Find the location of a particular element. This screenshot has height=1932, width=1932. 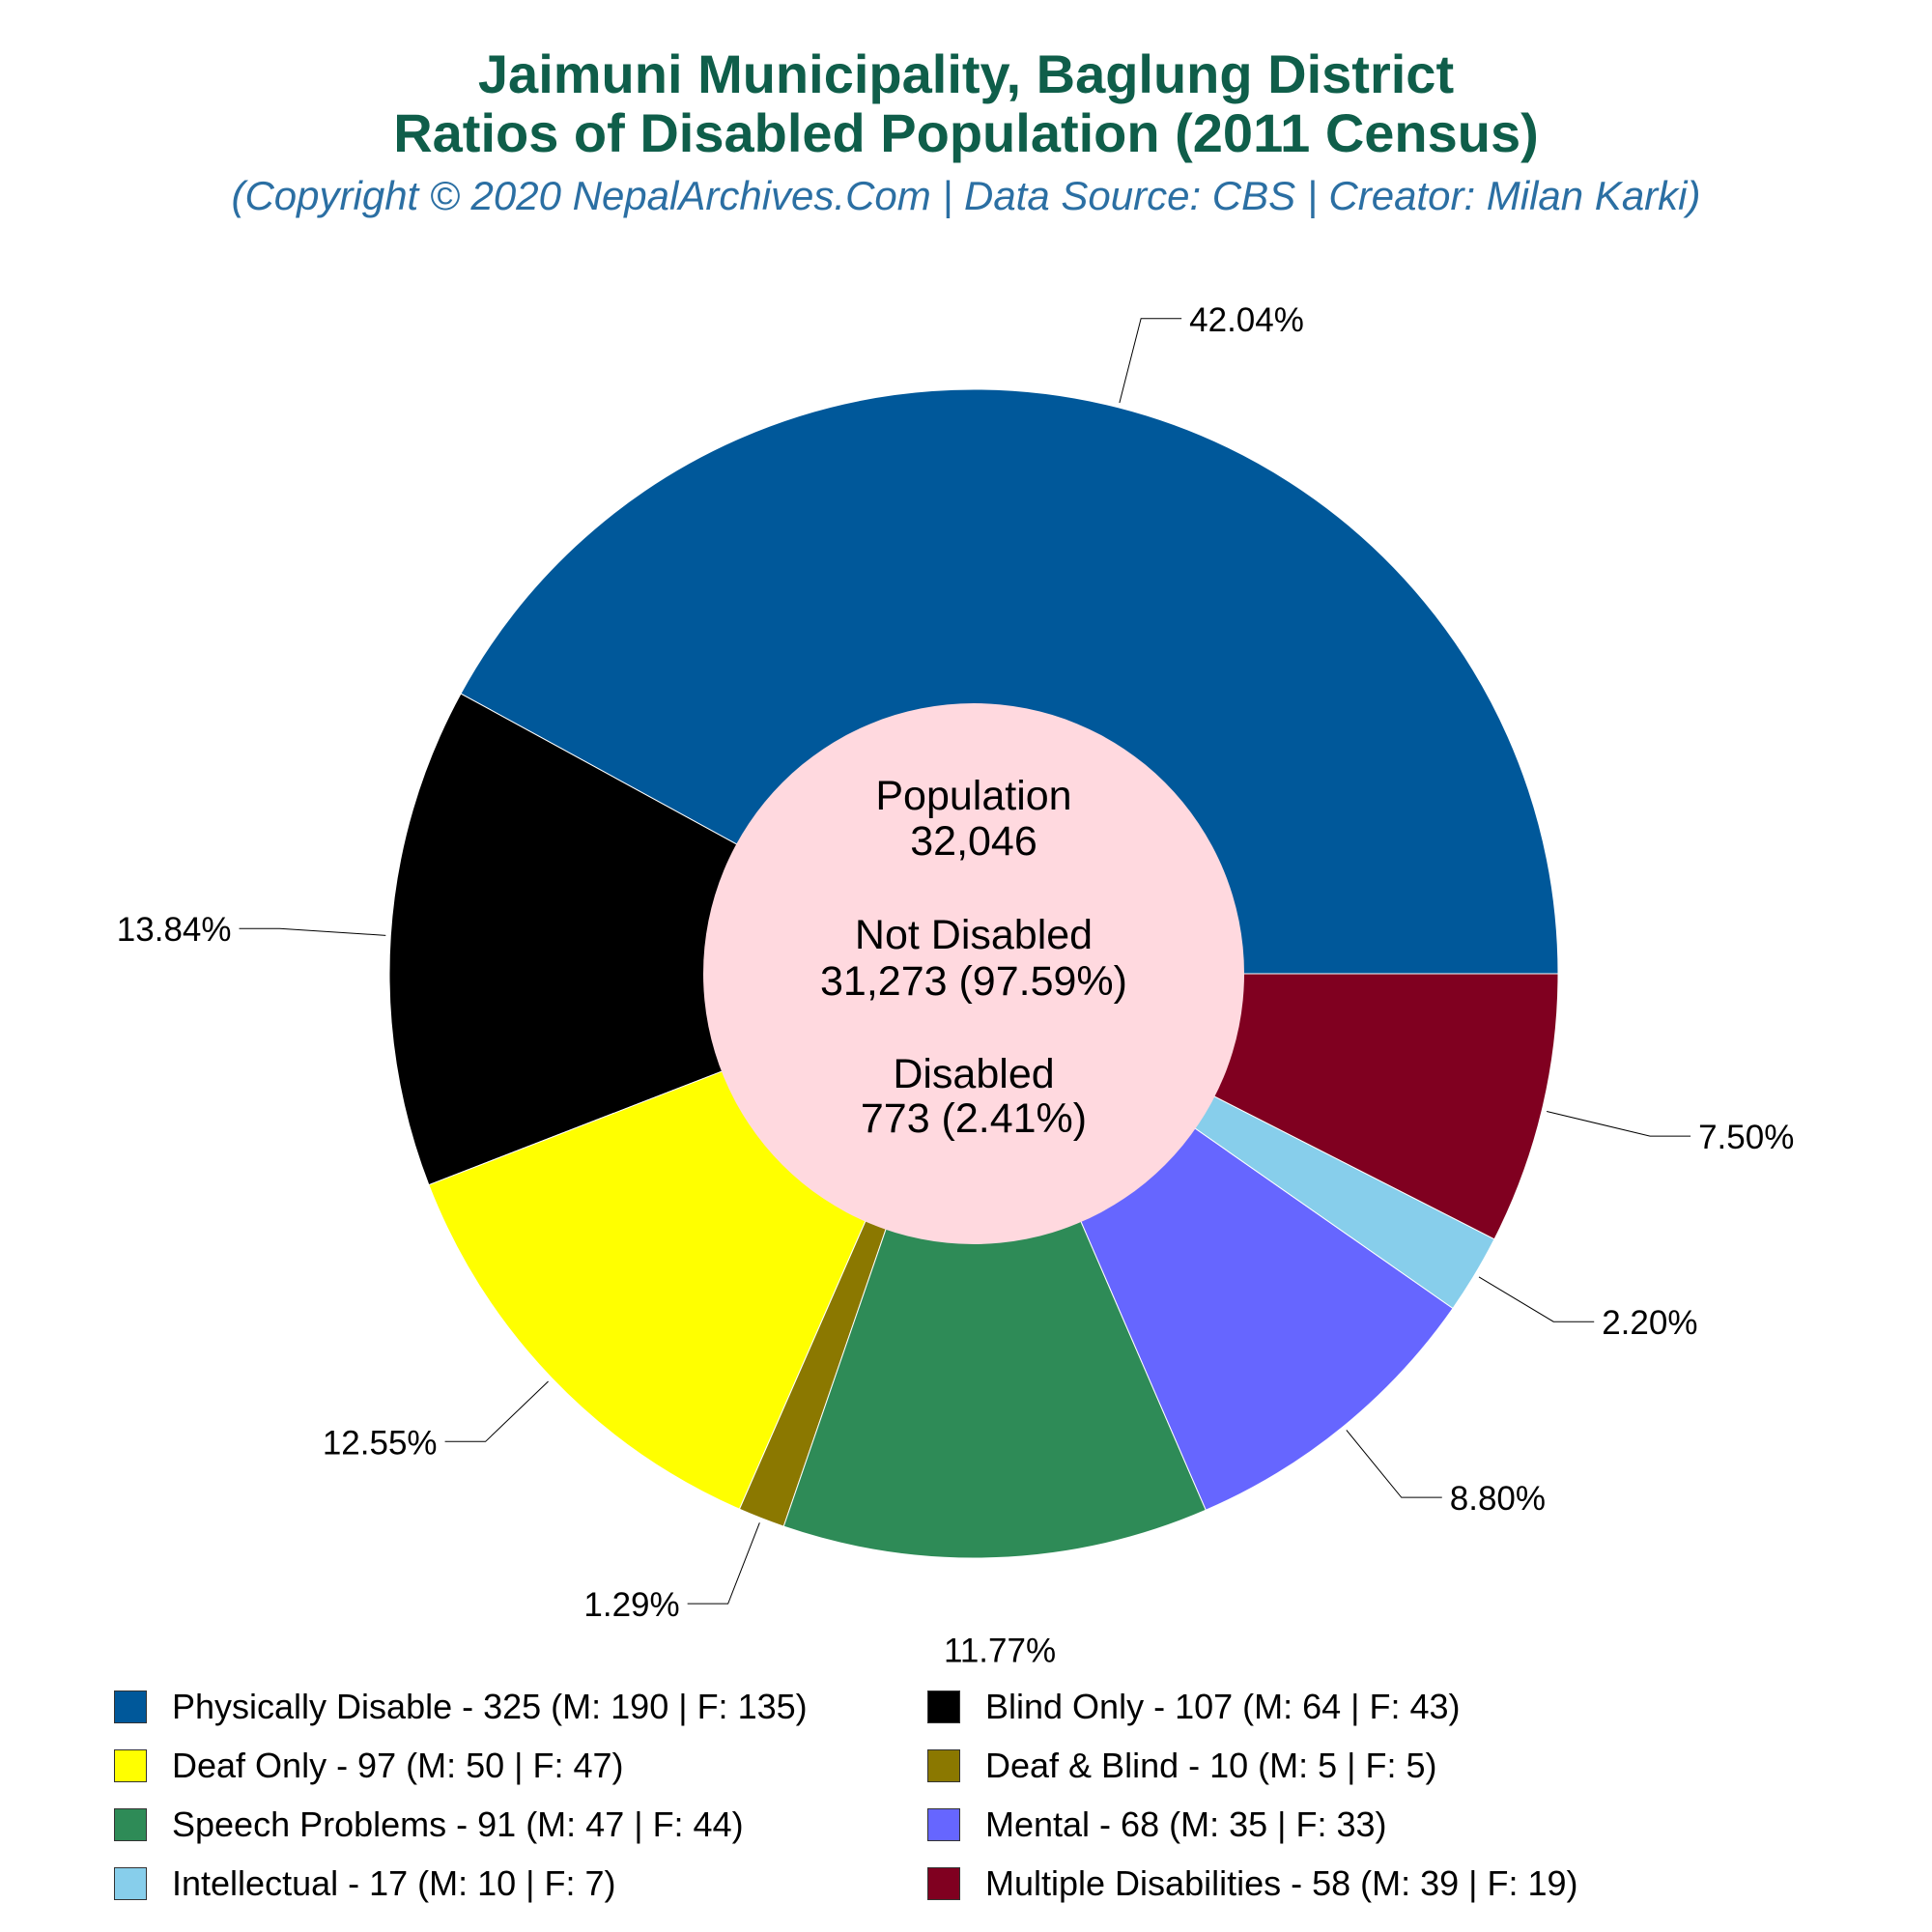

center-not-disabled-label: Not Disabled is located at coordinates (974, 935).